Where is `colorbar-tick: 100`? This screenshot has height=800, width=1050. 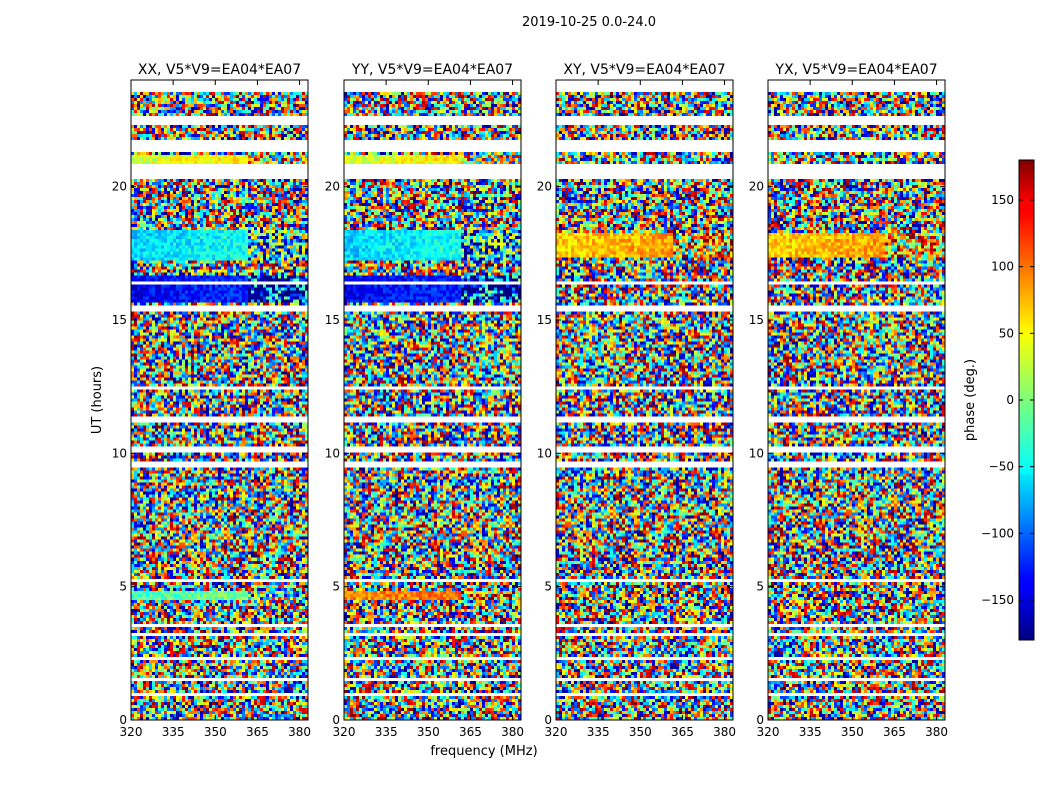 colorbar-tick: 100 is located at coordinates (1012, 267).